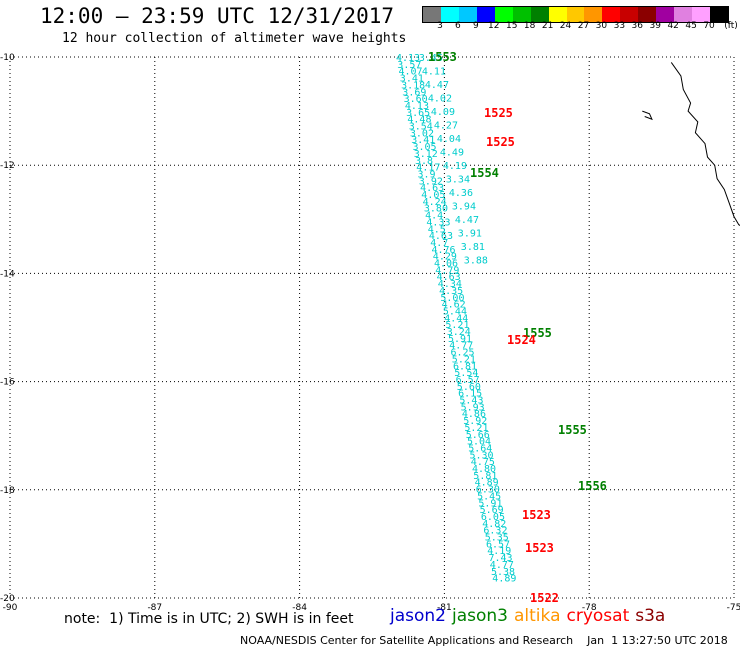 This screenshot has width=740, height=650. I want to click on legend-label: 33, so click(619, 26).